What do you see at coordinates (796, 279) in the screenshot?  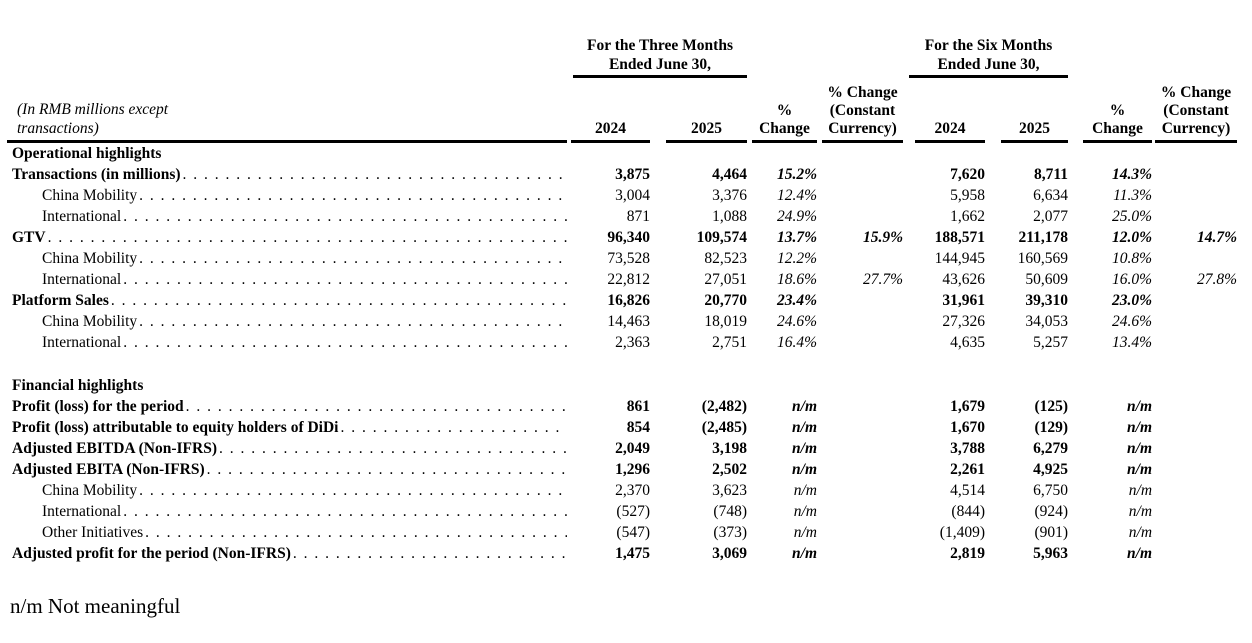 I see `value-cell: 18.6%` at bounding box center [796, 279].